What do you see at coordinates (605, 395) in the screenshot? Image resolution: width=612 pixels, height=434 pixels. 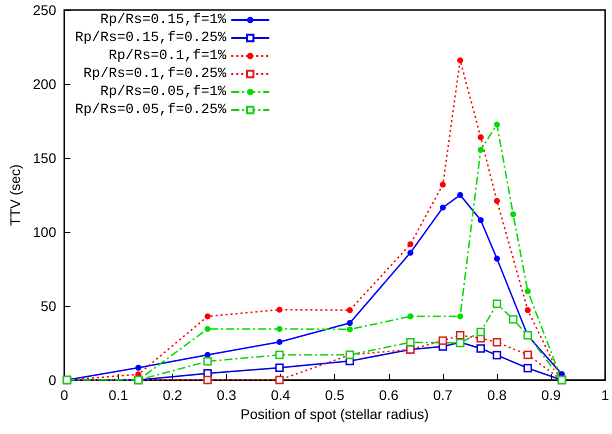 I see `x-tick-label: 1` at bounding box center [605, 395].